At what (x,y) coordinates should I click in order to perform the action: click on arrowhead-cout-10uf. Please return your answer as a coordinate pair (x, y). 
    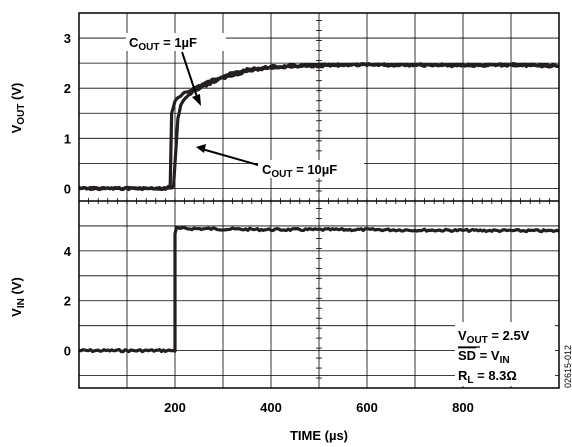
    Looking at the image, I should click on (201, 148).